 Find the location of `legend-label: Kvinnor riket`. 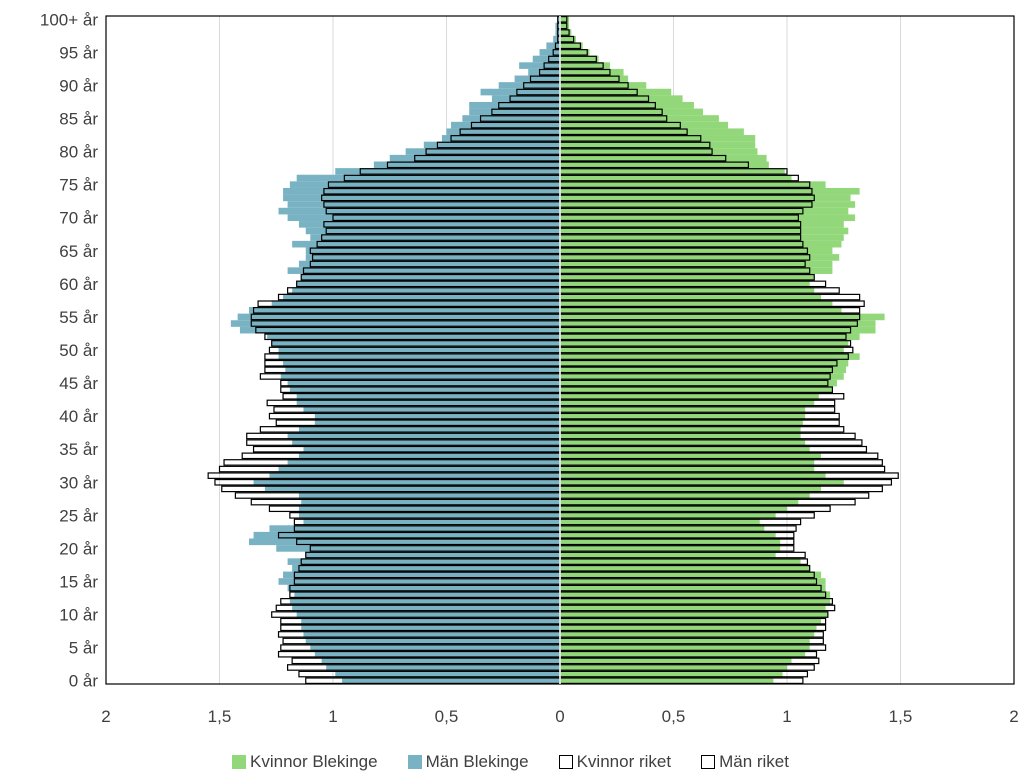

legend-label: Kvinnor riket is located at coordinates (624, 761).